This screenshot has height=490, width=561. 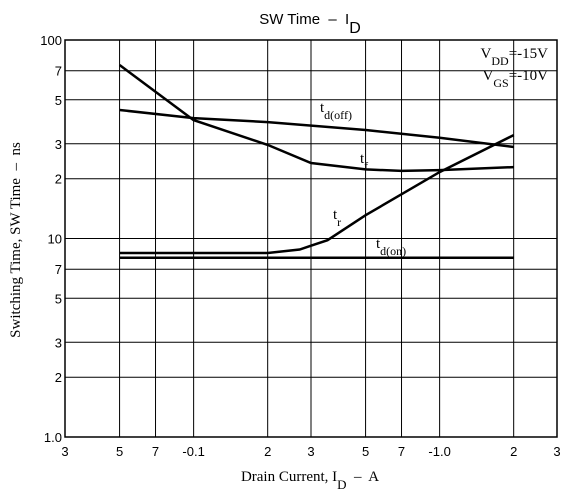 What do you see at coordinates (53, 437) in the screenshot?
I see `y-tick-label: 1.0` at bounding box center [53, 437].